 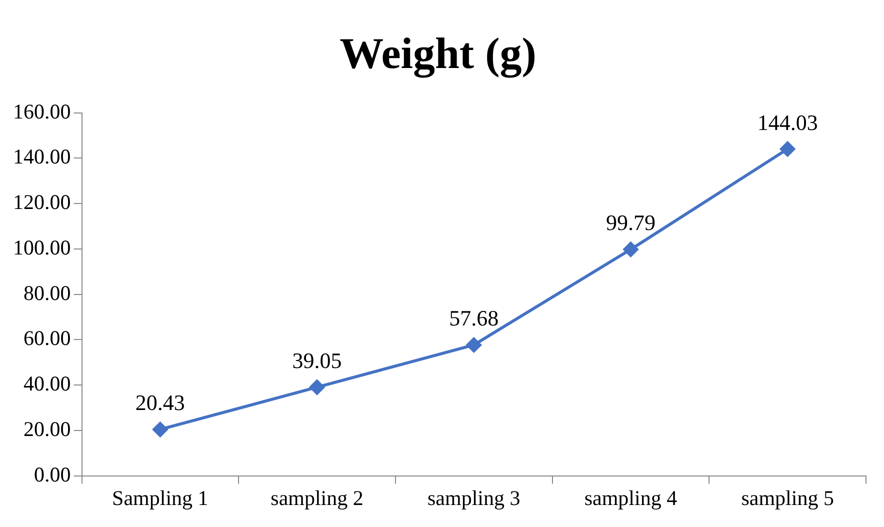 What do you see at coordinates (160, 403) in the screenshot?
I see `data-label: 20.43` at bounding box center [160, 403].